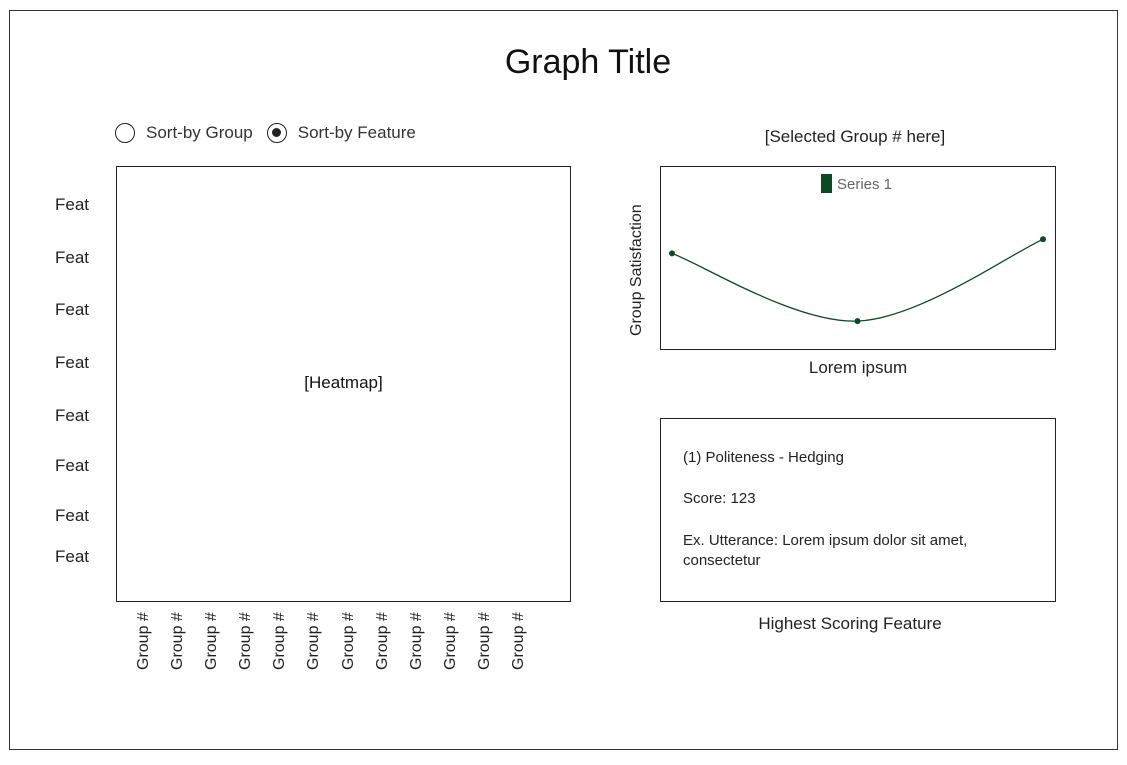 The width and height of the screenshot is (1127, 765). I want to click on series-line, so click(857, 280).